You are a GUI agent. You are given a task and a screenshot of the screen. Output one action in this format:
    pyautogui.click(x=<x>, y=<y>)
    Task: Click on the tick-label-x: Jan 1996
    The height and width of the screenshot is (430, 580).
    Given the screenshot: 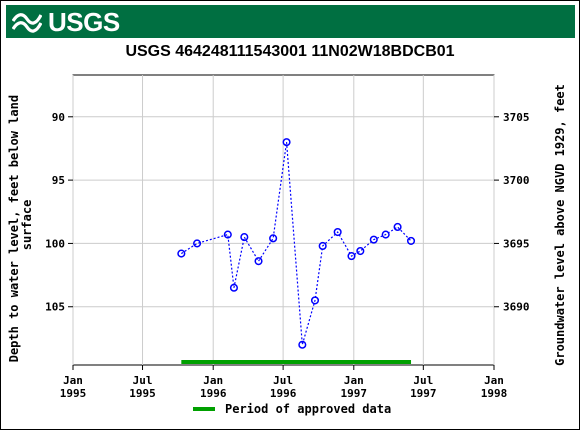 What is the action you would take?
    pyautogui.click(x=213, y=387)
    